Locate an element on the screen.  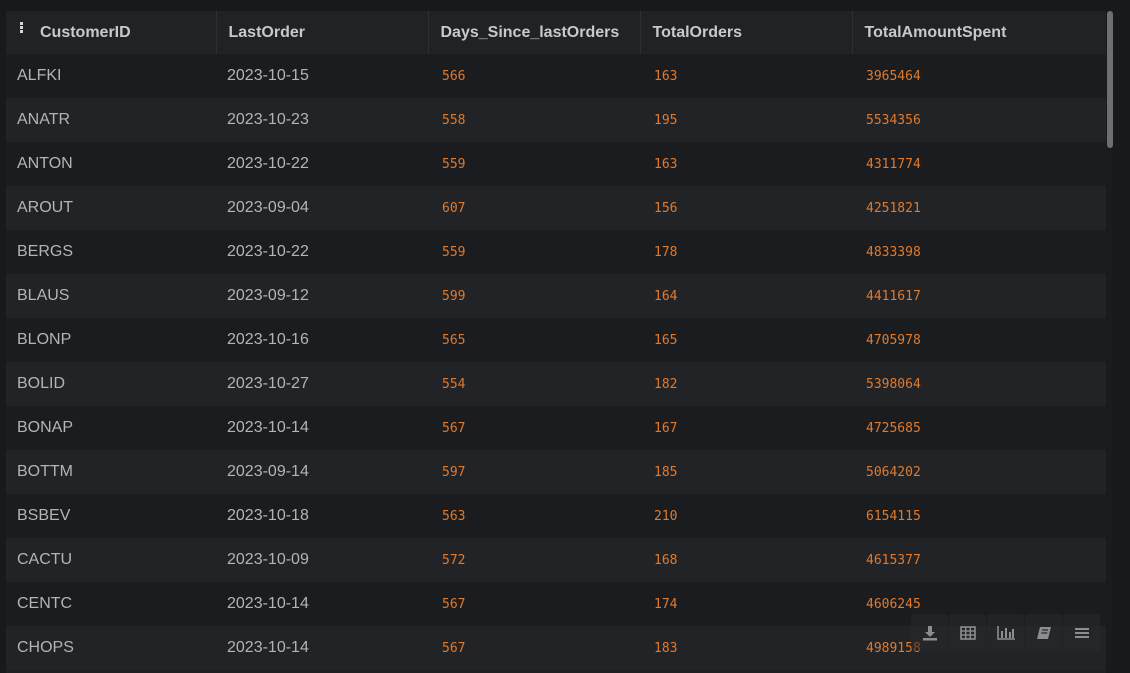
cell-totalorders: 185 is located at coordinates (666, 472).